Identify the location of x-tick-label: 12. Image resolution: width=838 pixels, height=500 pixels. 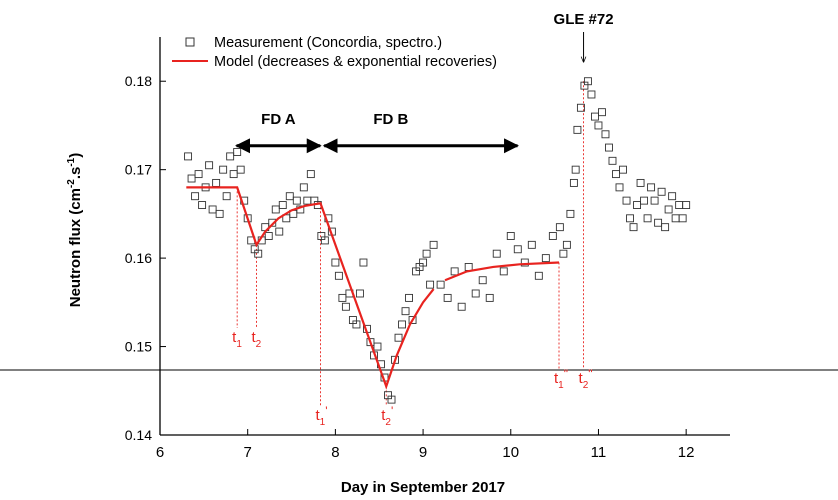
(686, 452).